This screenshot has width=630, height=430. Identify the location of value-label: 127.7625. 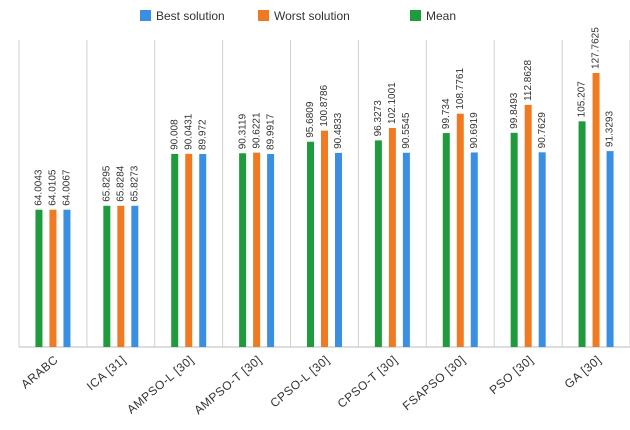
(596, 48).